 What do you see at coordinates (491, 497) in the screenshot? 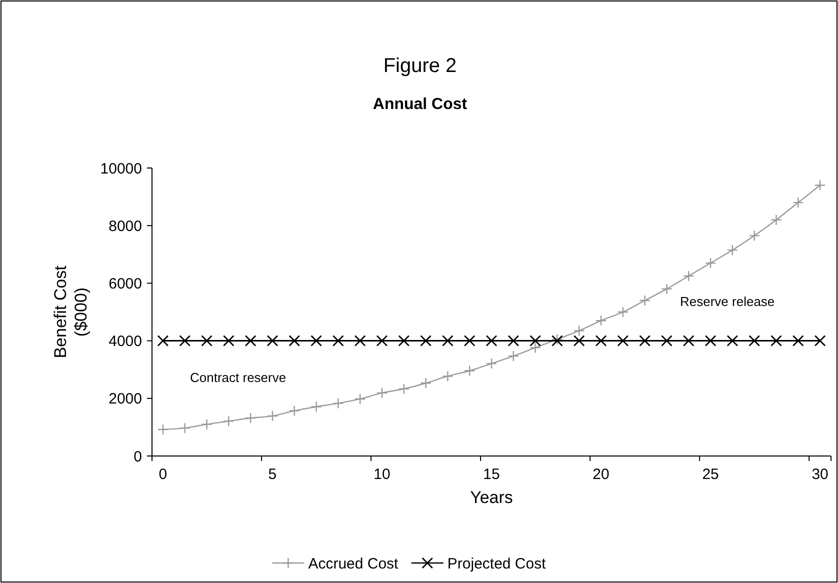
I see `x-axis-title: Years` at bounding box center [491, 497].